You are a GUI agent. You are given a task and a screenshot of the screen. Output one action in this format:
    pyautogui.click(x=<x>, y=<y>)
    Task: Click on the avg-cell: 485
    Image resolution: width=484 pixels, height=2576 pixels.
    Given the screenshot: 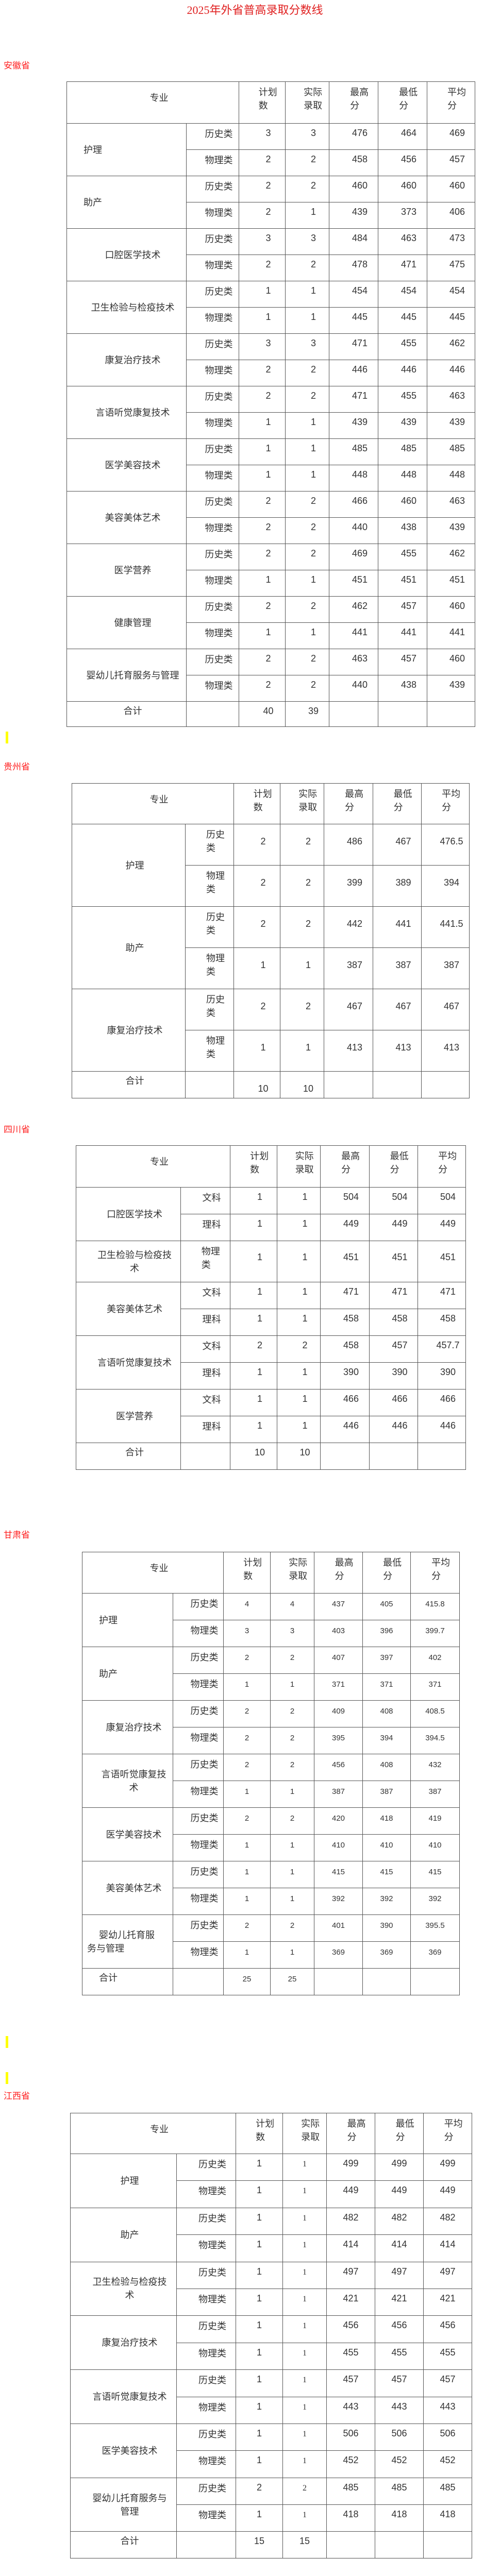 What is the action you would take?
    pyautogui.click(x=447, y=2491)
    